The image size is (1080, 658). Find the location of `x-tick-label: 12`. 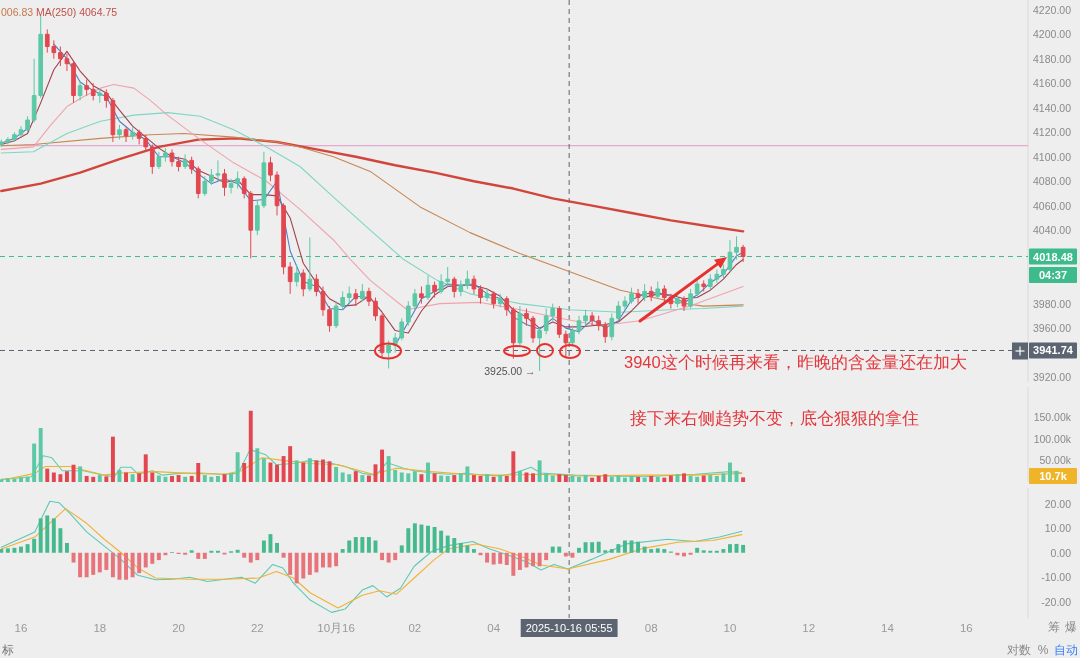

x-tick-label: 12 is located at coordinates (809, 628).